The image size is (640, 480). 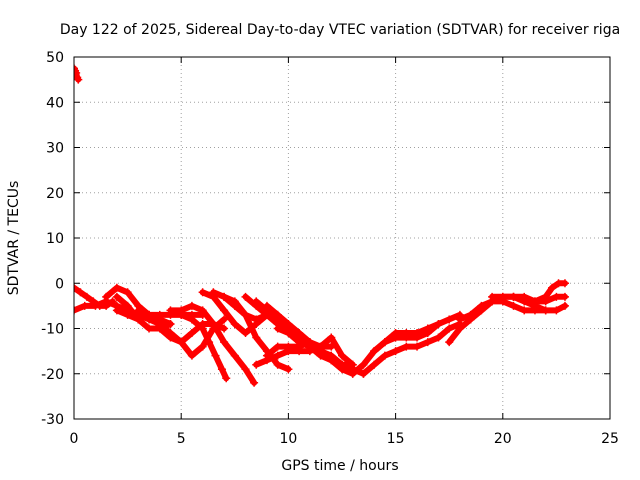 I want to click on x-tick-label: 10, so click(x=288, y=439).